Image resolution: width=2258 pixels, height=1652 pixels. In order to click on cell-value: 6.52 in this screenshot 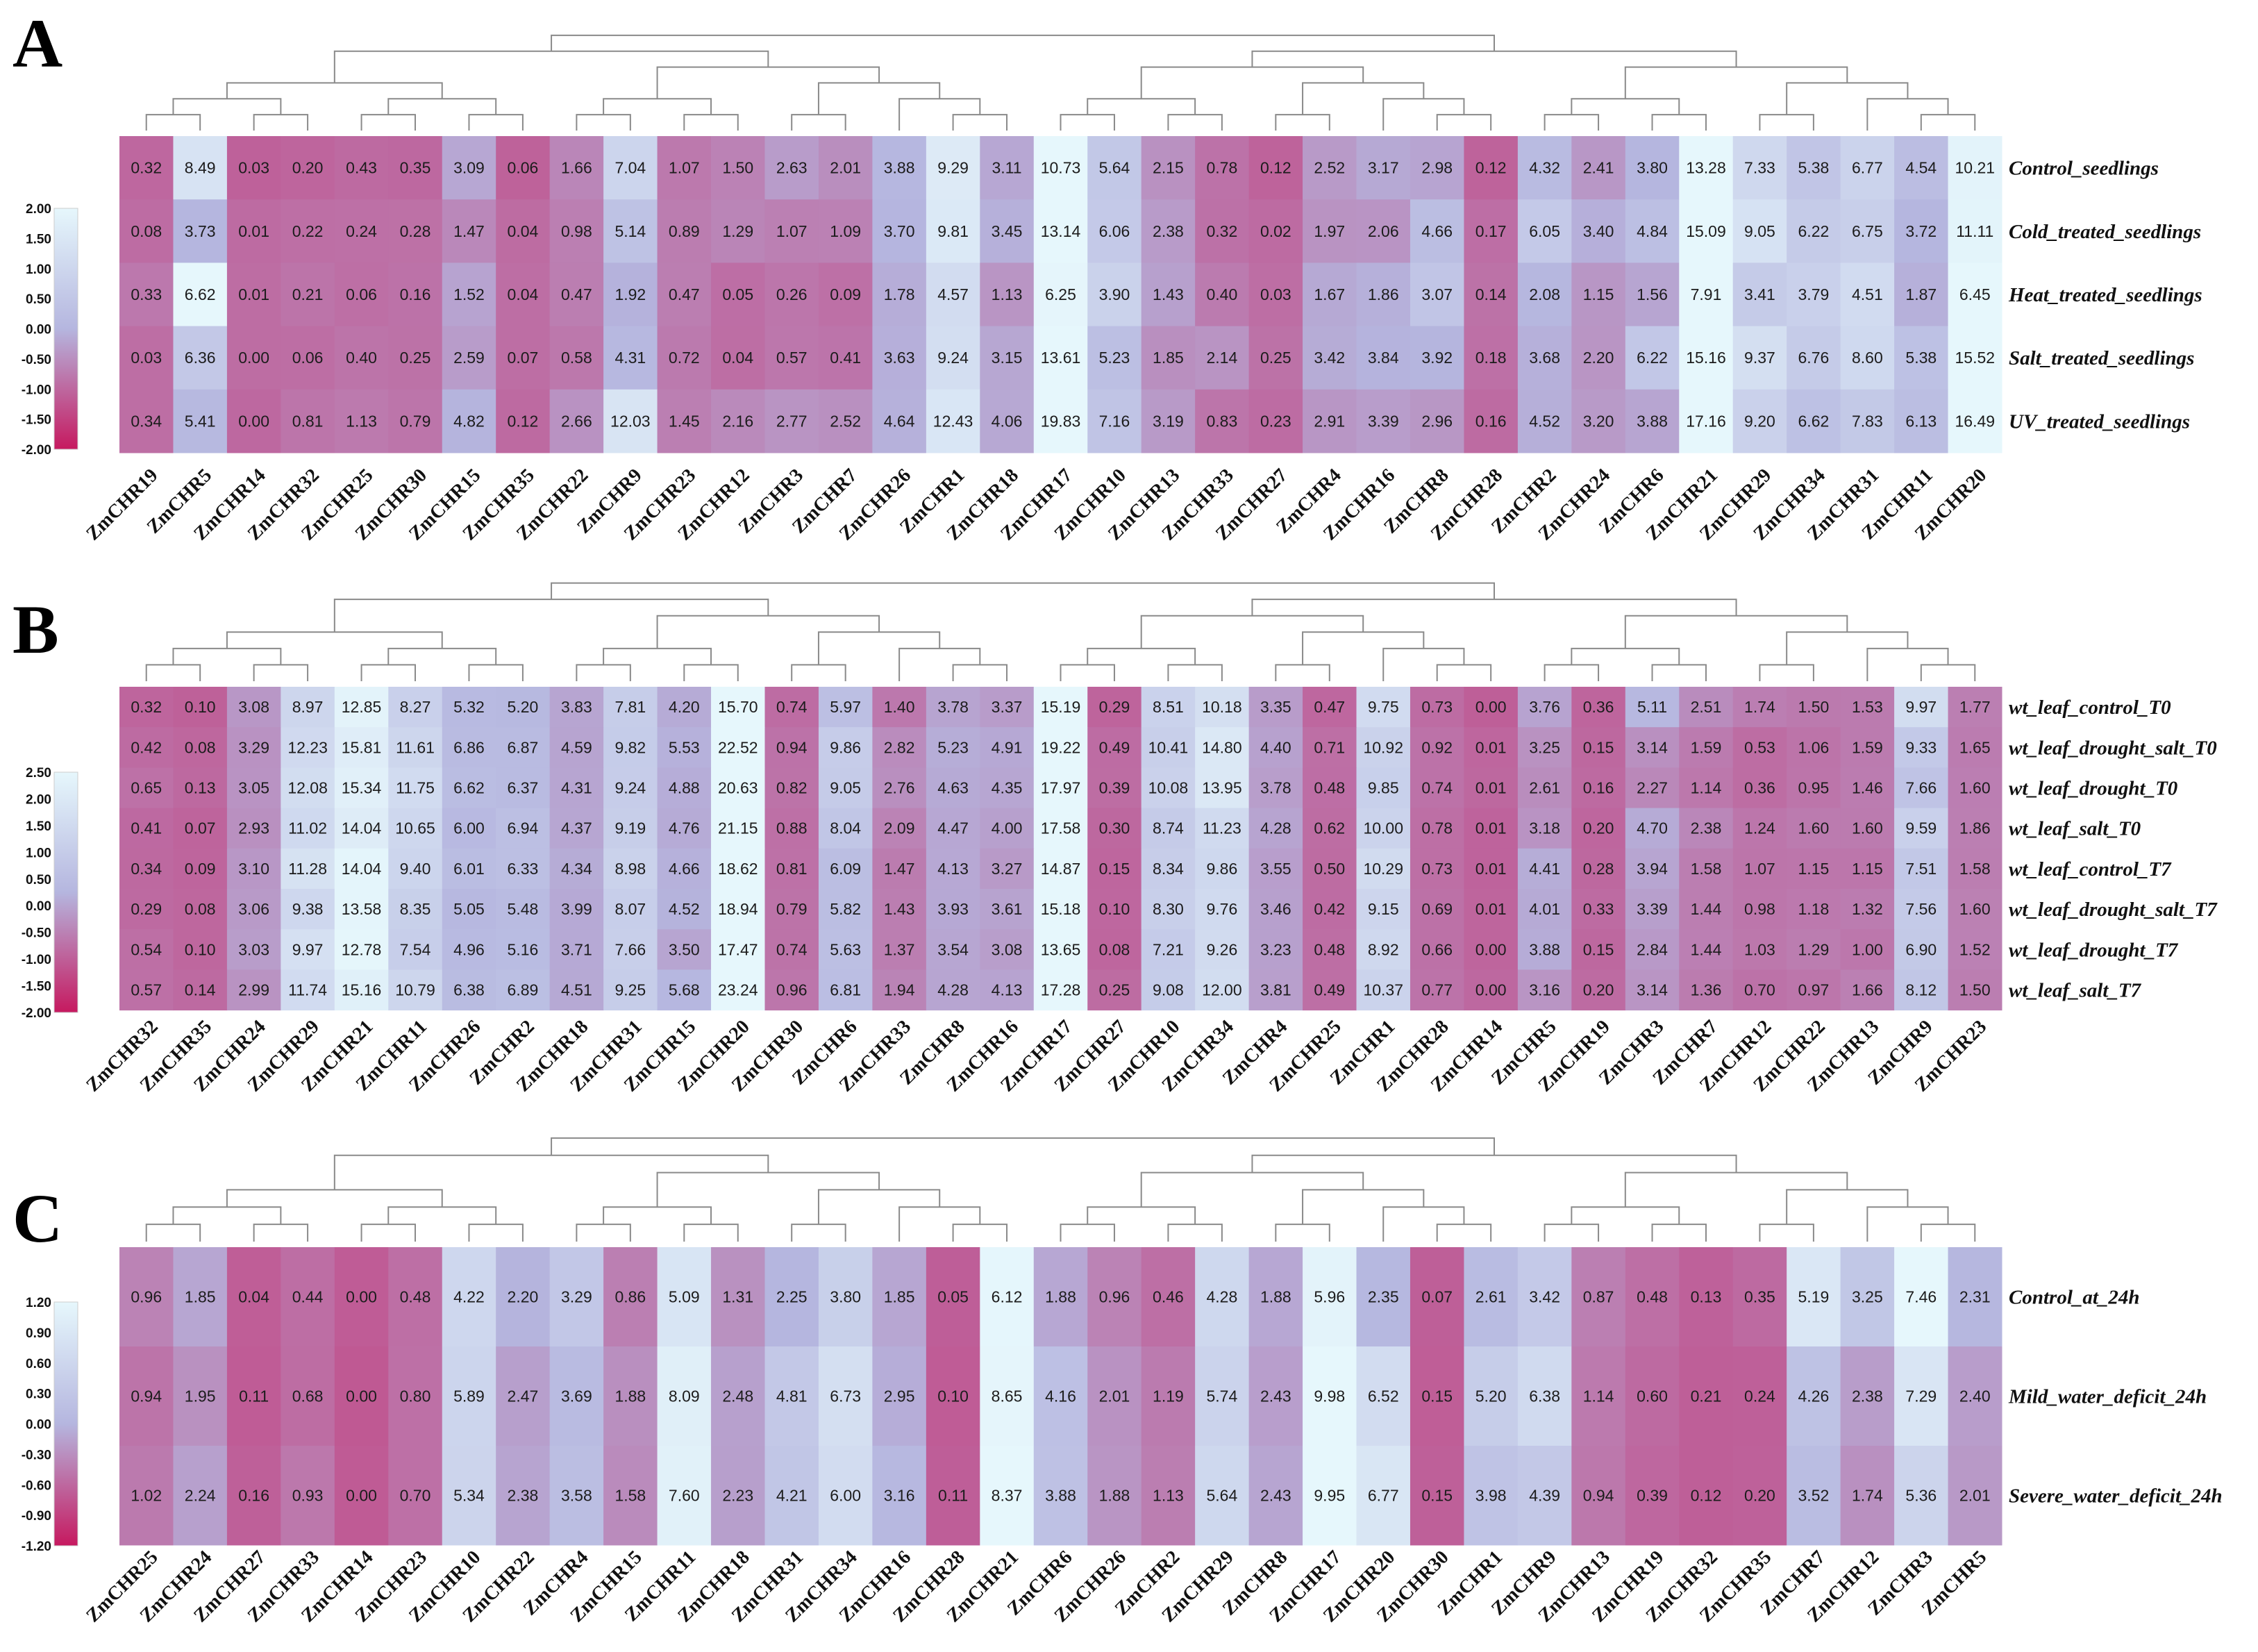, I will do `click(1383, 1396)`.